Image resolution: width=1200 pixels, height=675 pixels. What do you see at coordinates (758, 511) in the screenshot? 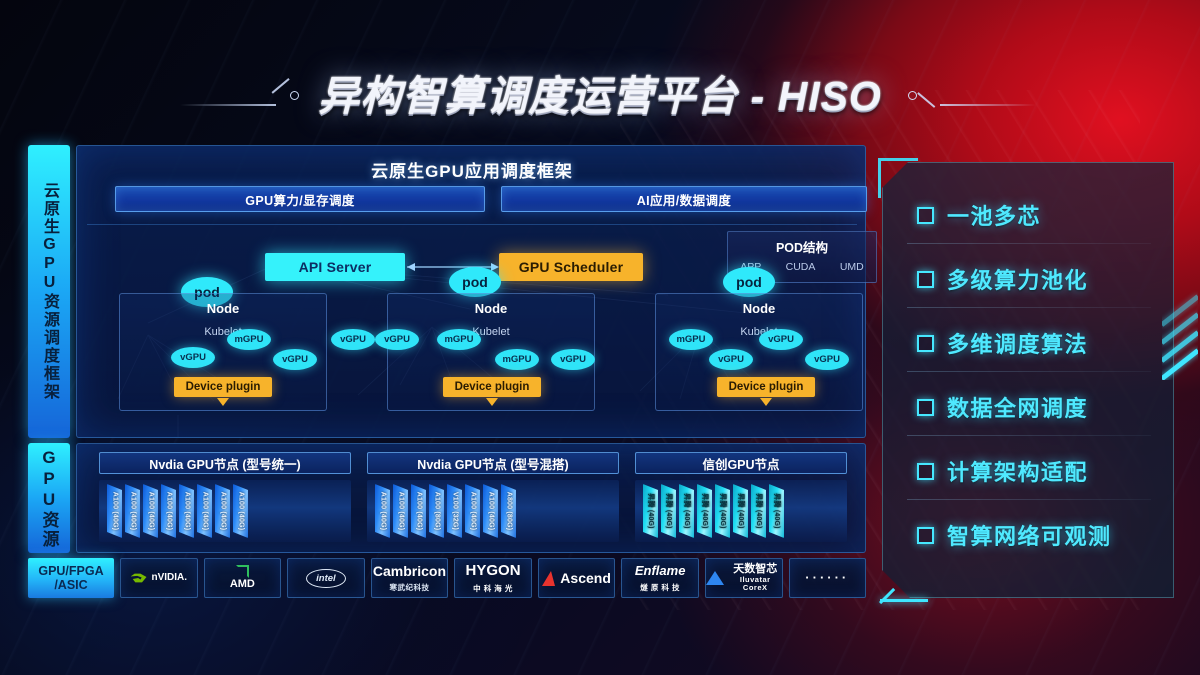
I see `gpu-card-3-6: 昇腾 (40G)` at bounding box center [758, 511].